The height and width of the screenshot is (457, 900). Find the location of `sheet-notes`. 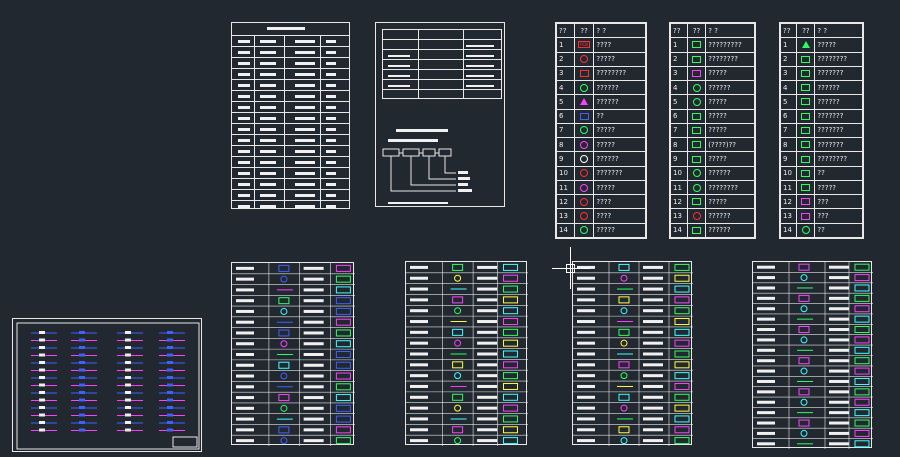

sheet-notes is located at coordinates (440, 114).